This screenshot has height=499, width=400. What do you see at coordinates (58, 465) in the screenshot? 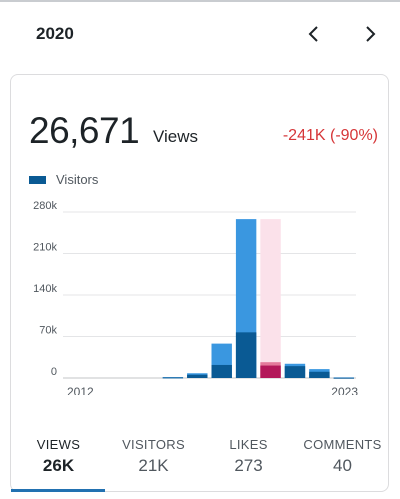
I see `tab-value: 26K` at bounding box center [58, 465].